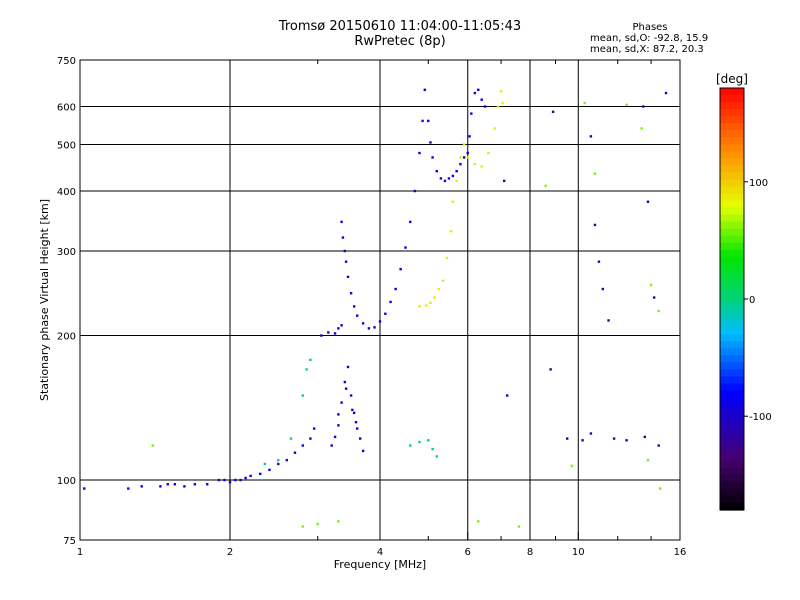 The width and height of the screenshot is (800, 600). Describe the element at coordinates (760, 417) in the screenshot. I see `colorbar-tick-label: -100` at that location.